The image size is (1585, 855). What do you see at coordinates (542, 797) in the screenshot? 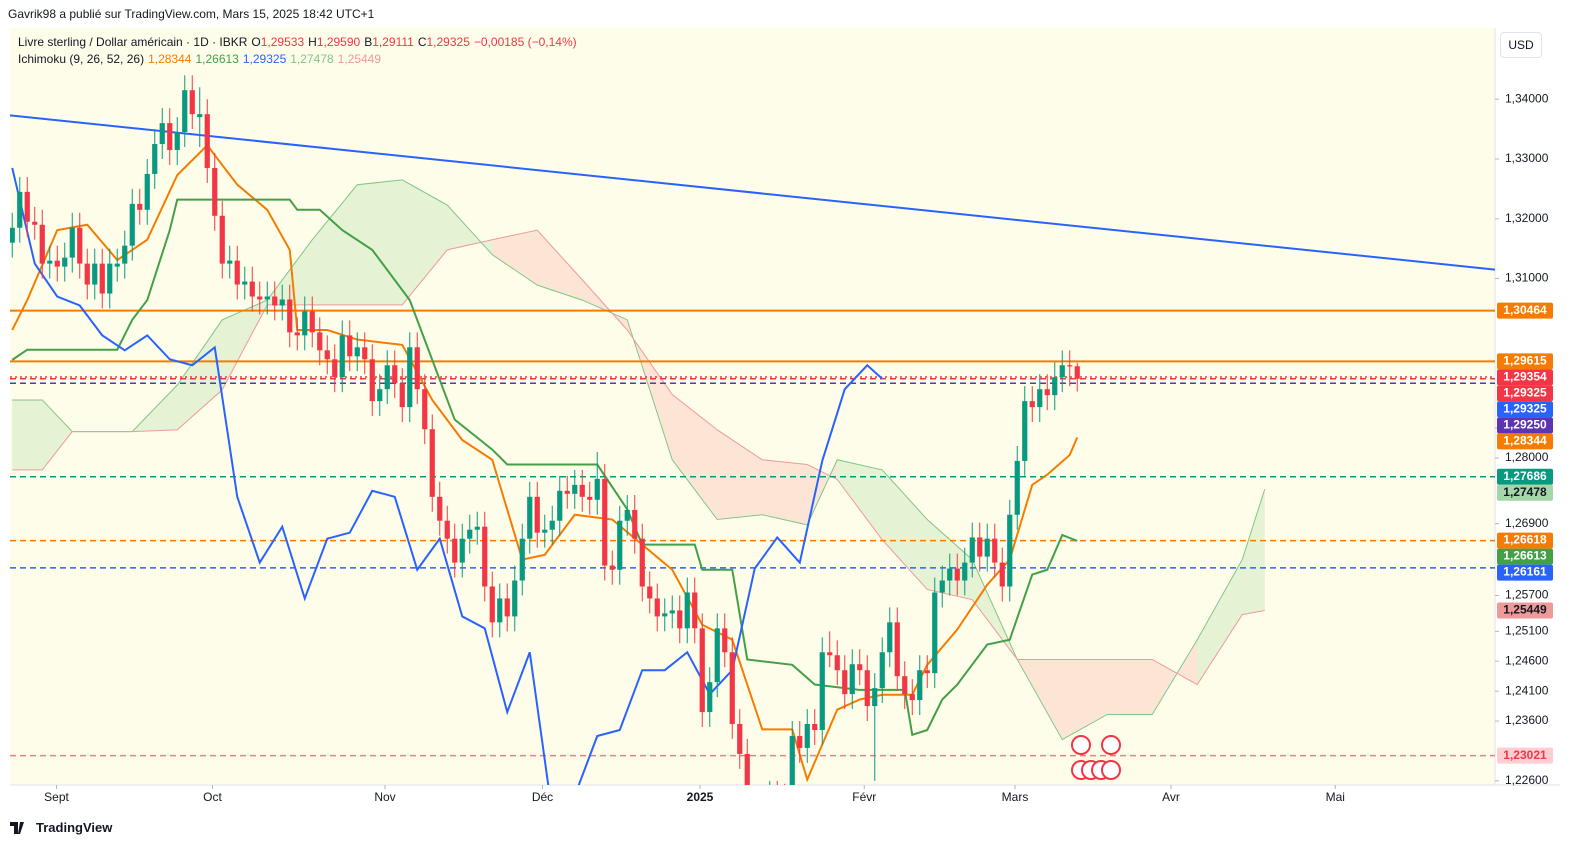
I see `x-tick-label: Déc` at bounding box center [542, 797].